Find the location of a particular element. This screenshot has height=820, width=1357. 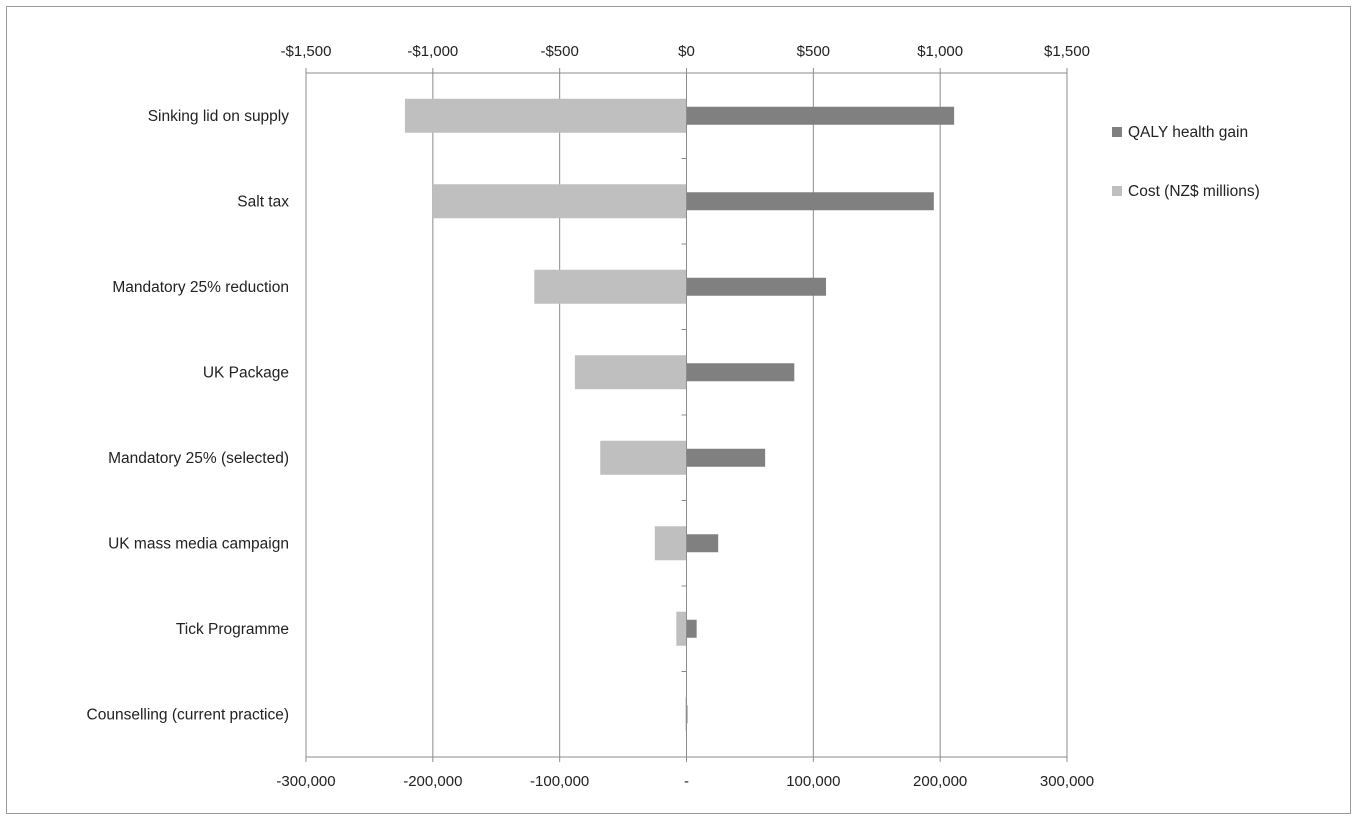

x-tick-label-bottom: -200,000 is located at coordinates (432, 781).